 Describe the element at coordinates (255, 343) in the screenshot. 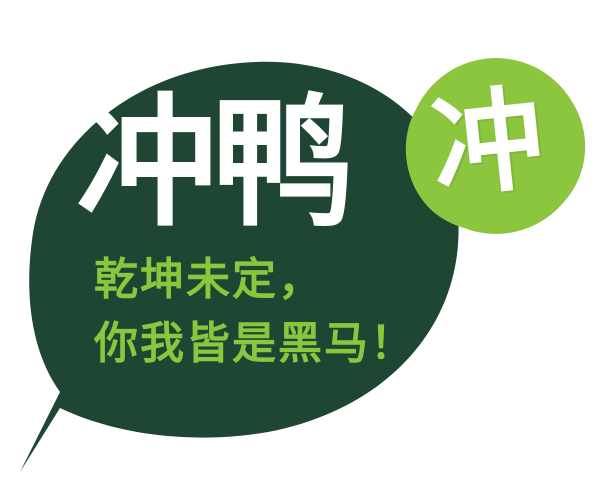

I see `slogan-line-2: 你我皆是黑马！` at that location.